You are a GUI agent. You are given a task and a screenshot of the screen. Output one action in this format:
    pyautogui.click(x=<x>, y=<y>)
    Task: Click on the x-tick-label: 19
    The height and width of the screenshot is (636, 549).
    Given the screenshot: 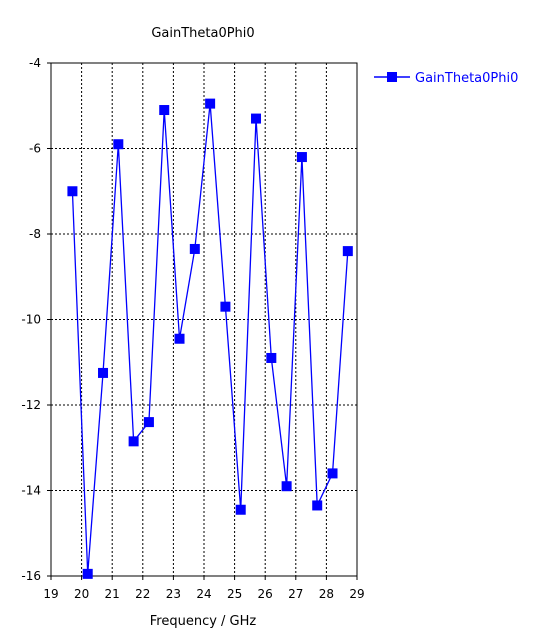 What is the action you would take?
    pyautogui.click(x=50, y=594)
    